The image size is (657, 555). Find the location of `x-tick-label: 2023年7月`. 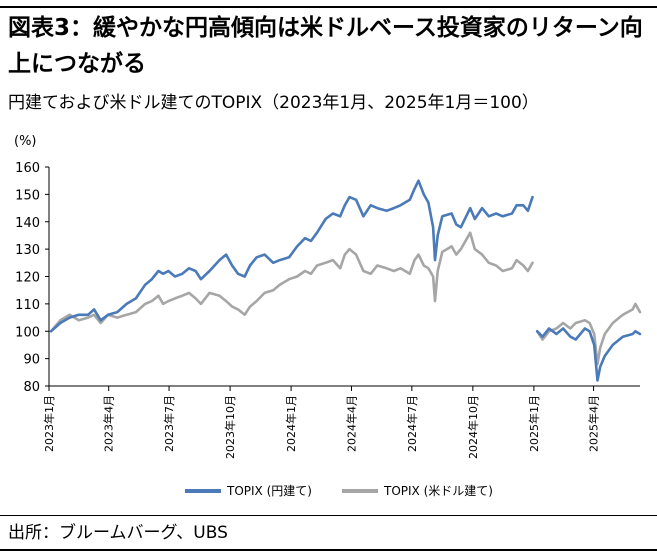

x-tick-label: 2023年7月 is located at coordinates (169, 423).